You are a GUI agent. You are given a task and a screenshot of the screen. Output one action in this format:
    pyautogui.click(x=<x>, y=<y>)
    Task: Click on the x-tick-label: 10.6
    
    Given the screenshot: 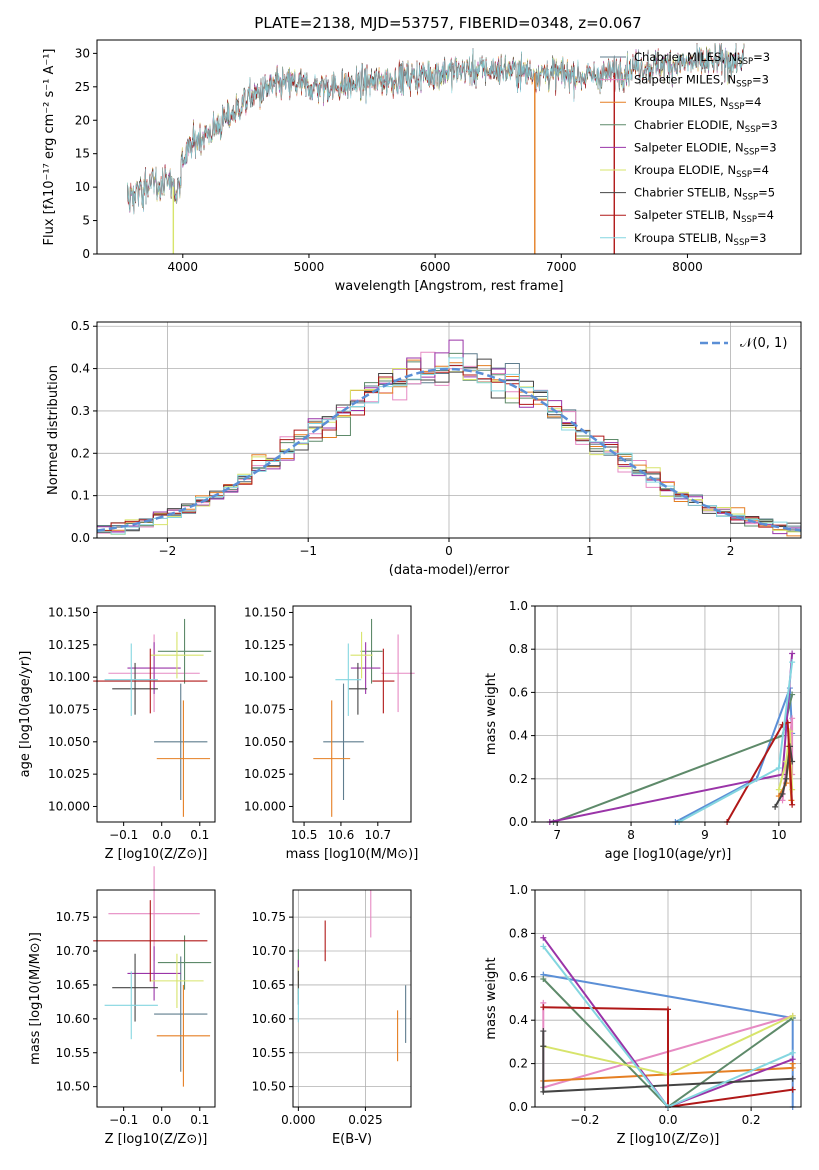 What is the action you would take?
    pyautogui.click(x=341, y=835)
    